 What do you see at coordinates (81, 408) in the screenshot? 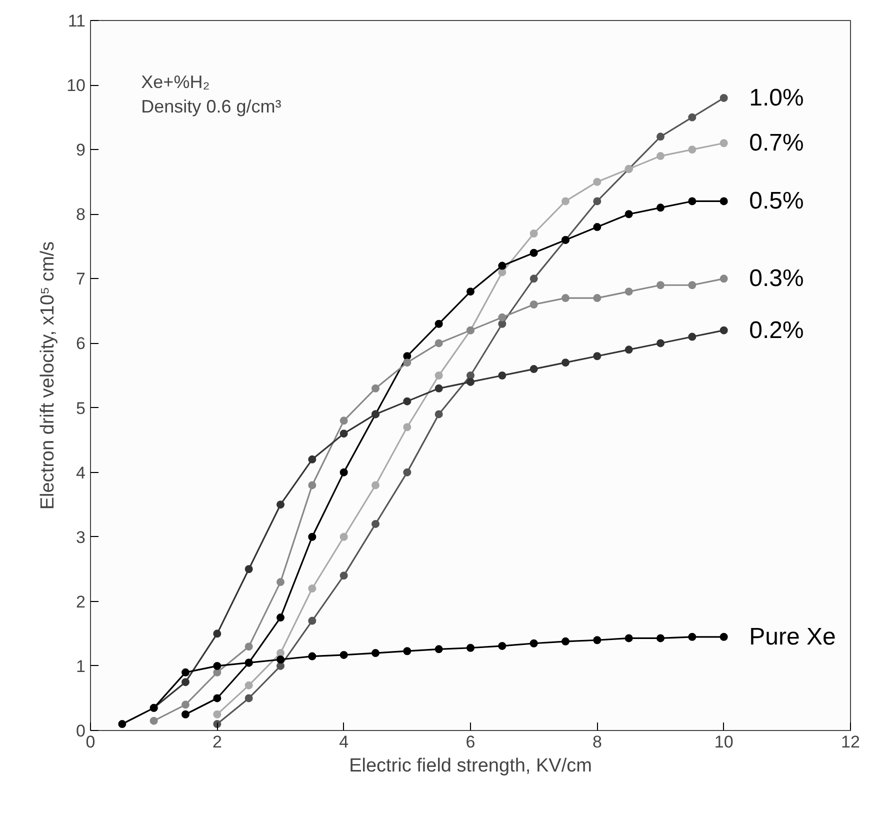
I see `y-tick-label: 5` at bounding box center [81, 408].